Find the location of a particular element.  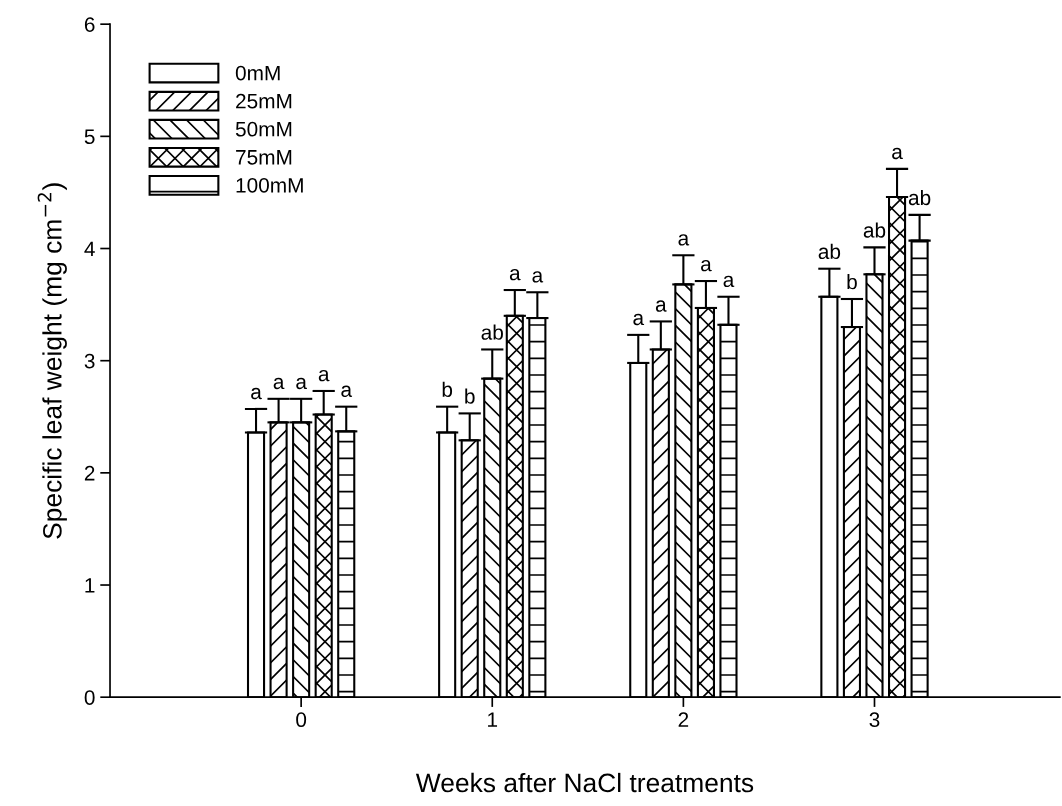

x-tick-label: 2 is located at coordinates (683, 719).